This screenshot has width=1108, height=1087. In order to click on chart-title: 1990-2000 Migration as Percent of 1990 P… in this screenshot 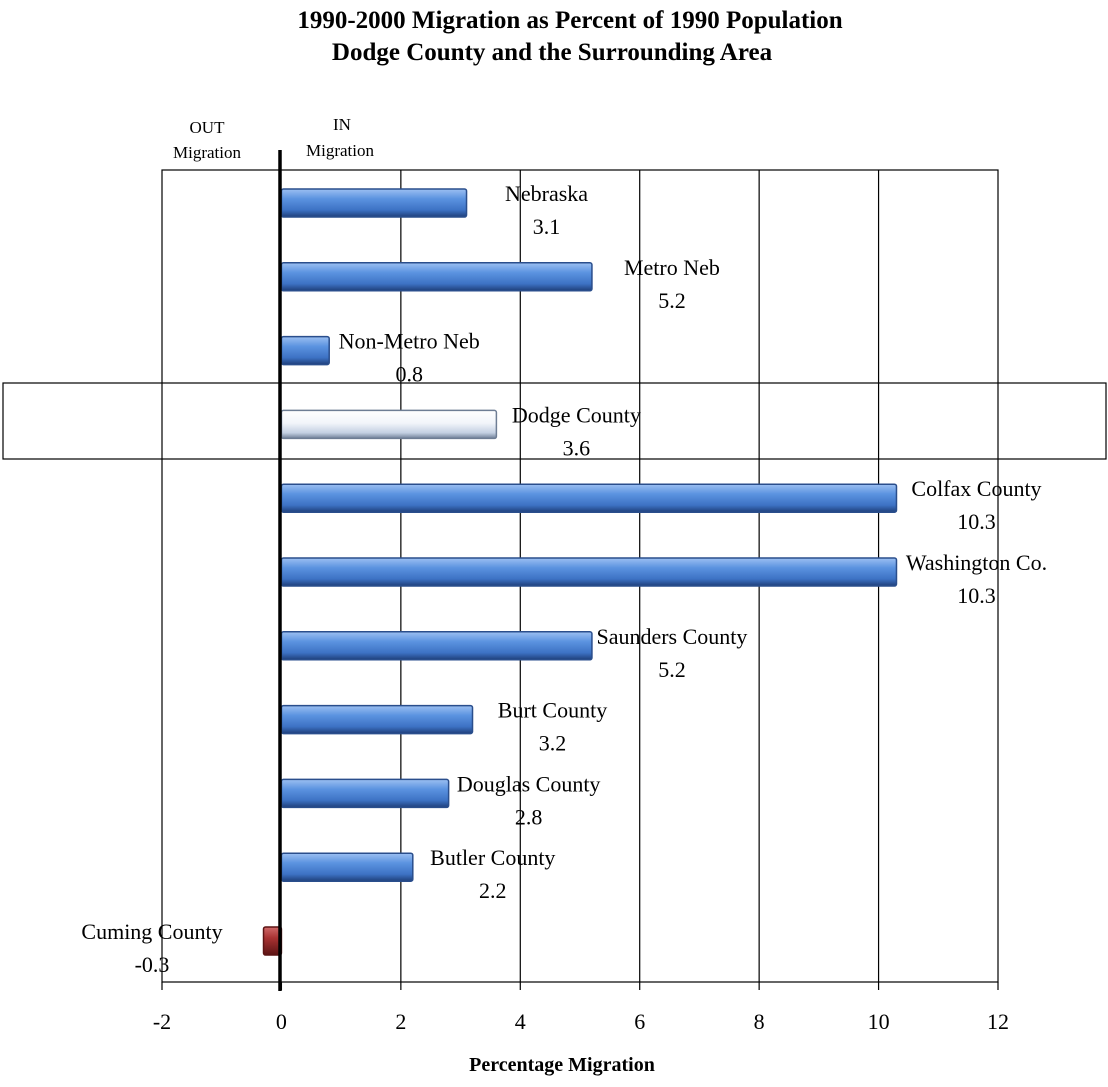, I will do `click(569, 20)`.